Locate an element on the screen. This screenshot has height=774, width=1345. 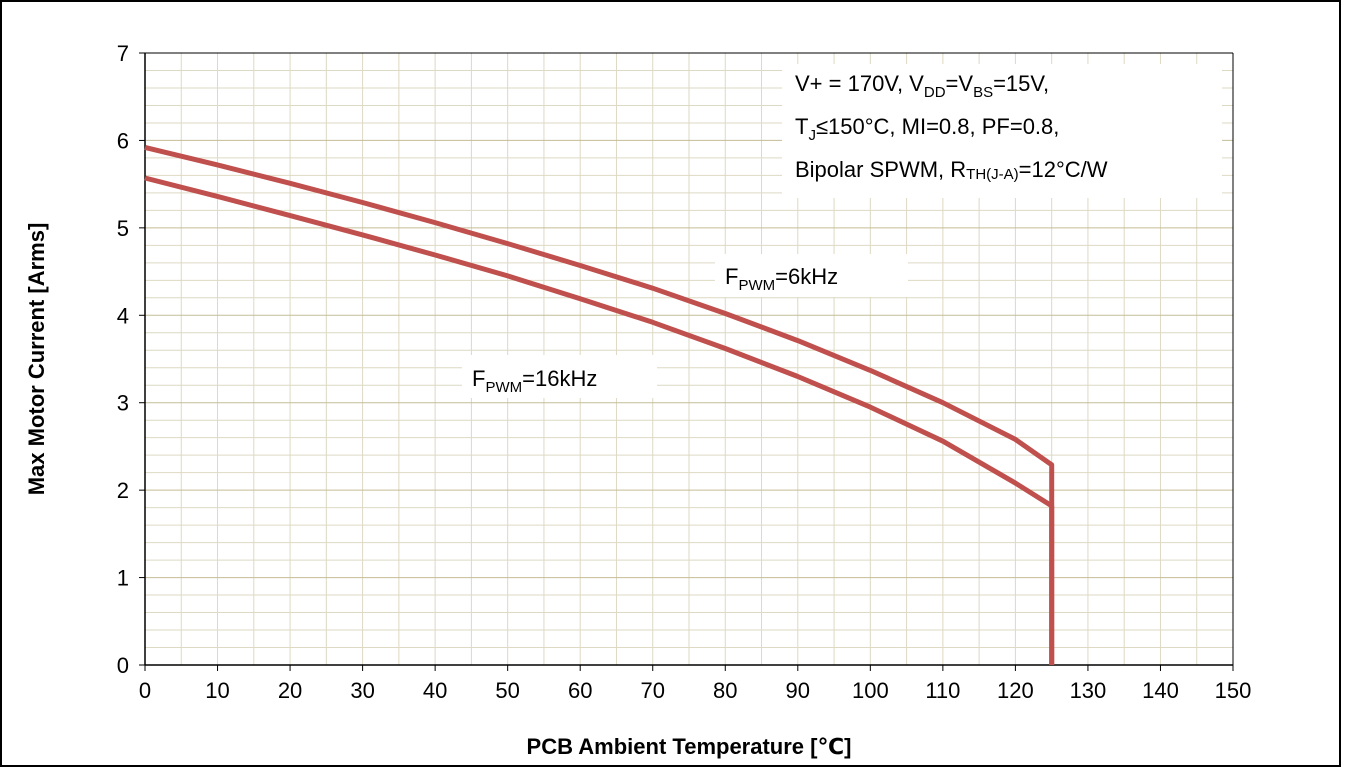
x-tick-label: 0 is located at coordinates (145, 690).